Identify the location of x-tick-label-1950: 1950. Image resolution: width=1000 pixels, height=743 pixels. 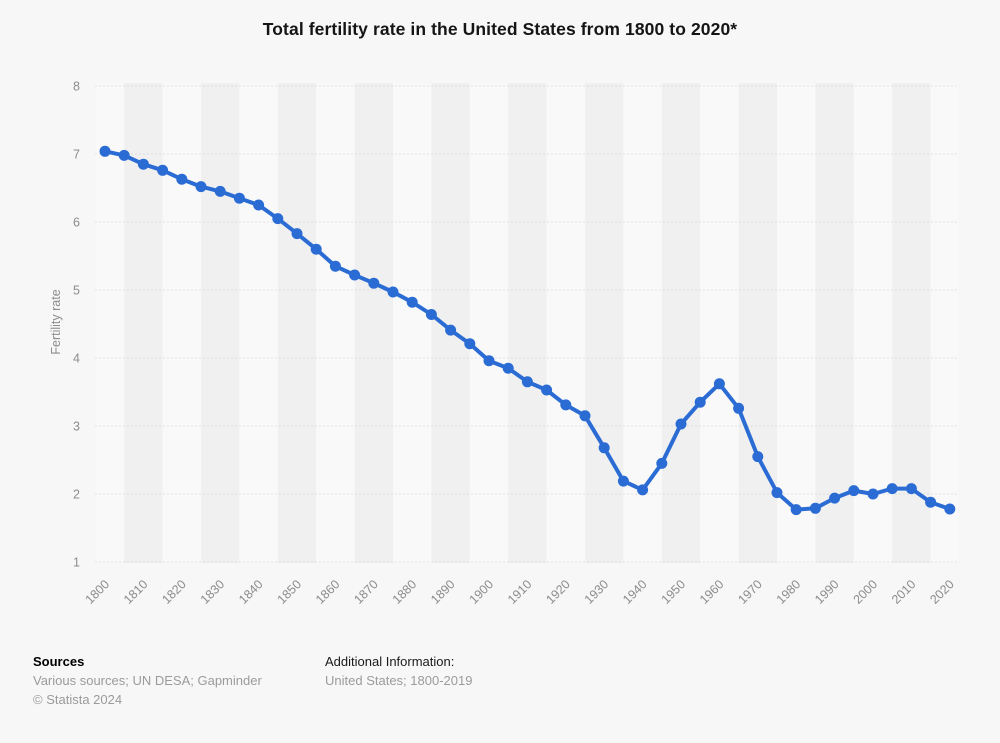
(674, 592).